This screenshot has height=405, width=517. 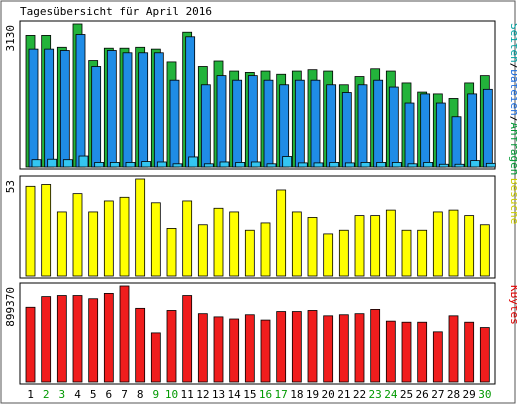 I want to click on x-tick-label: 18, so click(x=296, y=394).